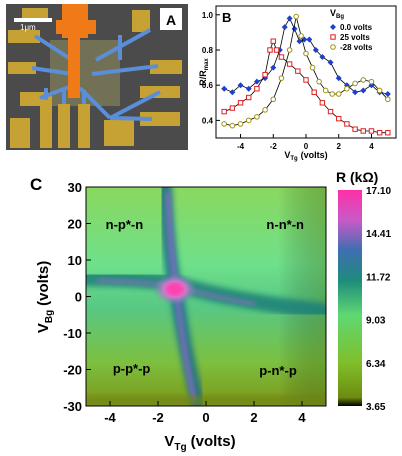  I want to click on legend-entry: 0.0 volts, so click(356, 27).